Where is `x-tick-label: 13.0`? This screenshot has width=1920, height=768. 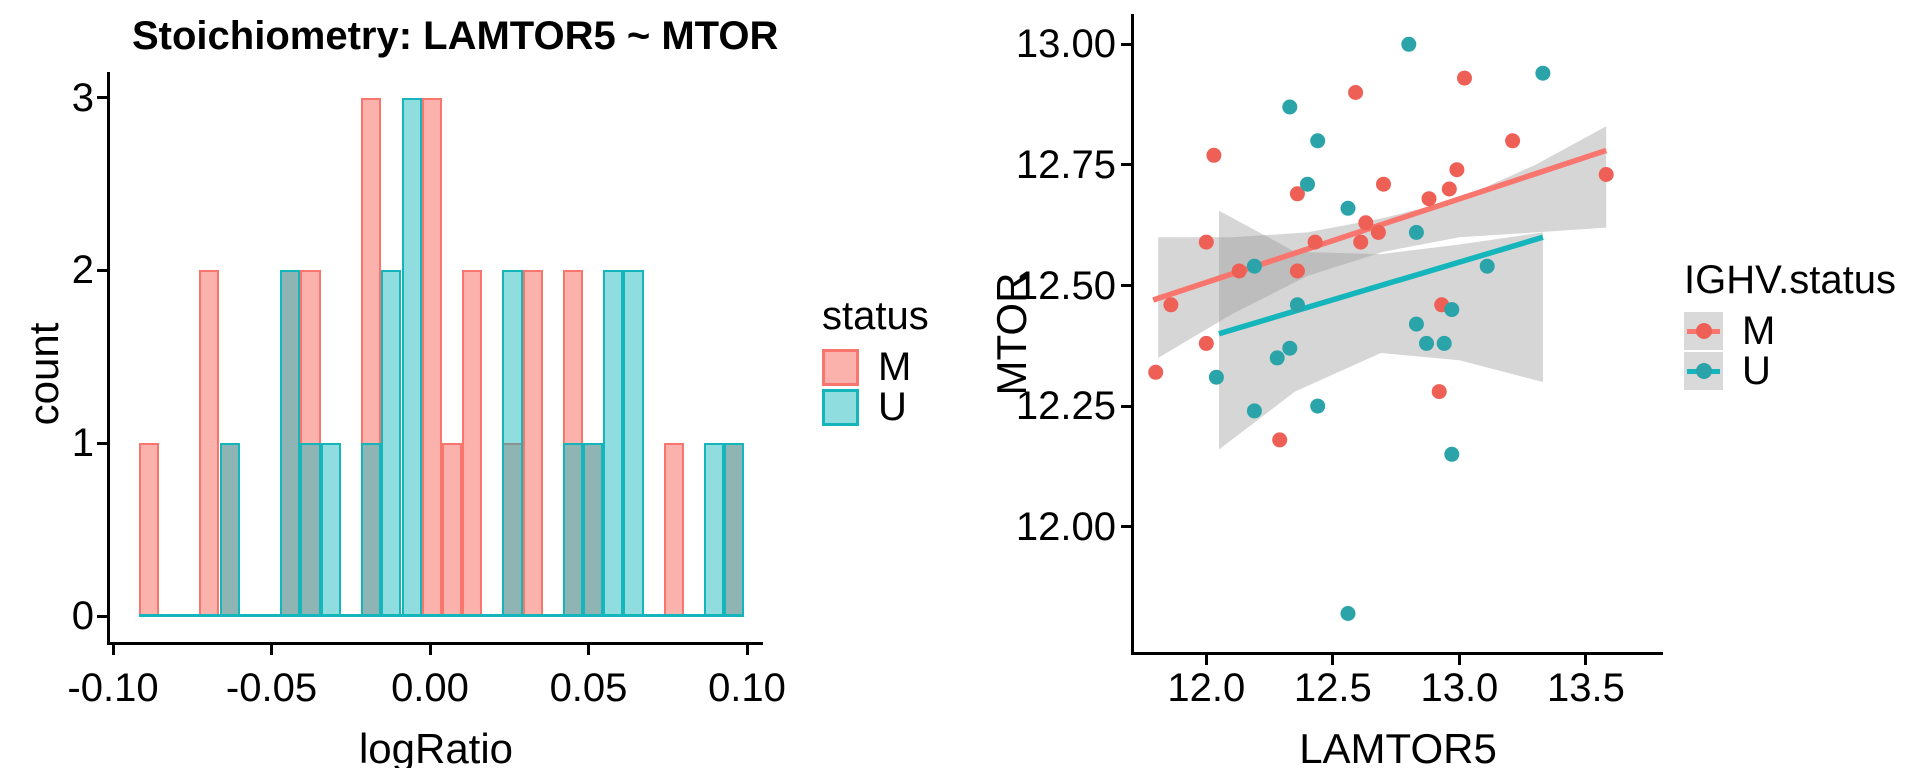
x-tick-label: 13.0 is located at coordinates (1459, 688).